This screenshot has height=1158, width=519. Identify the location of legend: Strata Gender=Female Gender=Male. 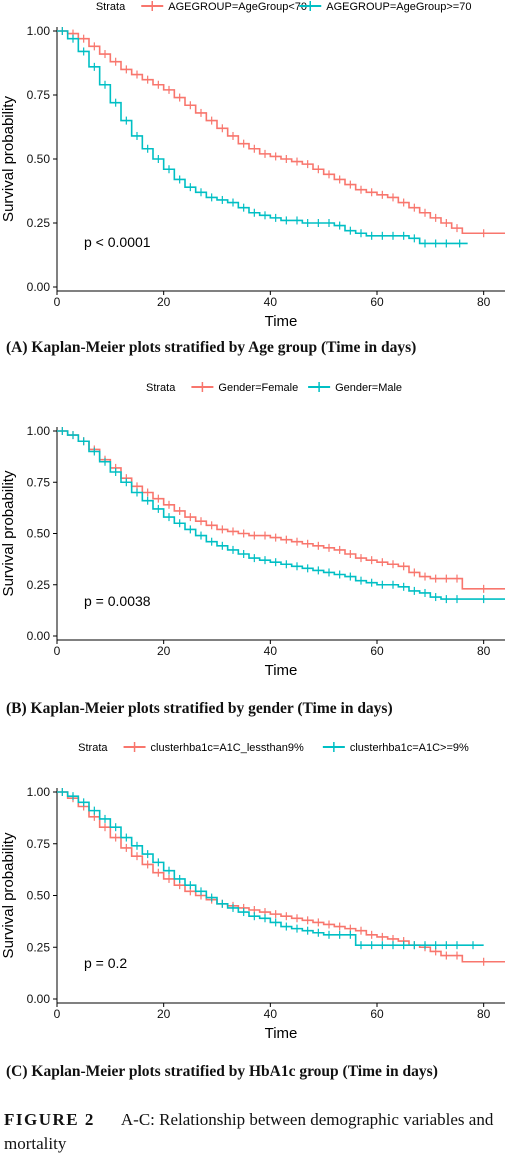
(274, 388).